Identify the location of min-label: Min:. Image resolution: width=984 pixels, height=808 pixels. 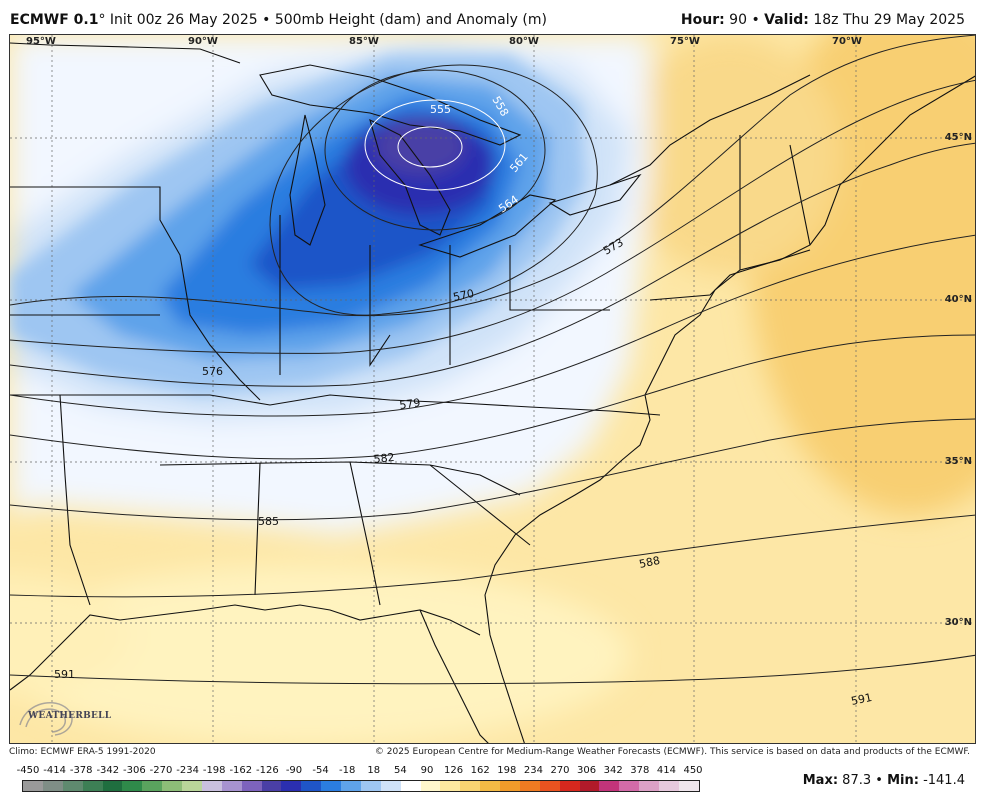
(903, 780).